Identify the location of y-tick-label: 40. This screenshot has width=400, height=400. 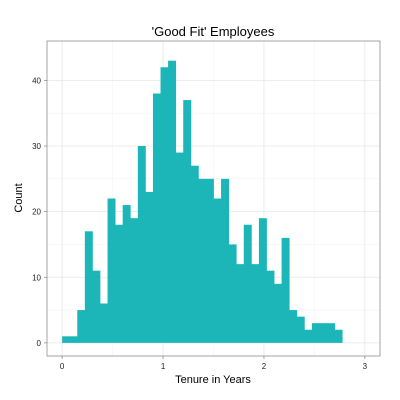
(36, 80).